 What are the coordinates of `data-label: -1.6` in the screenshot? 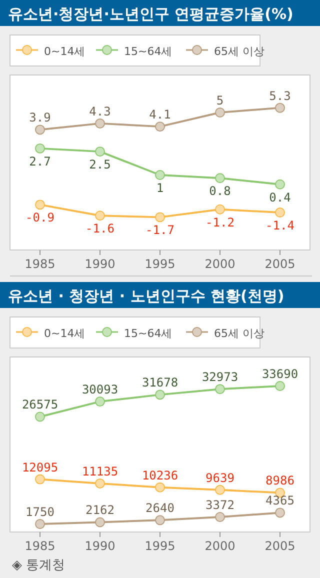 It's located at (100, 229).